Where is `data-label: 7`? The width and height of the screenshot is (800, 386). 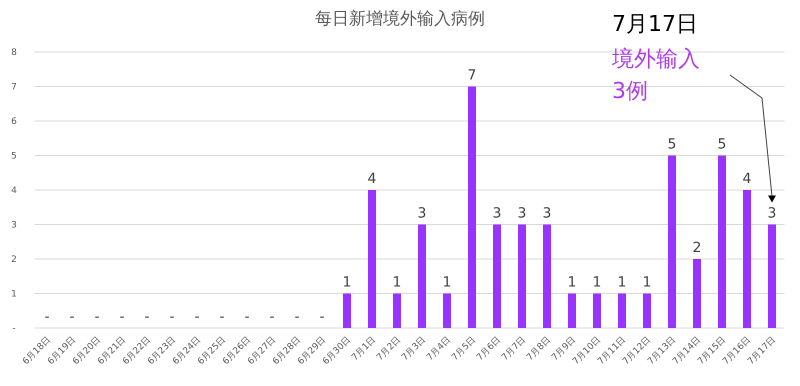
data-label: 7 is located at coordinates (472, 76).